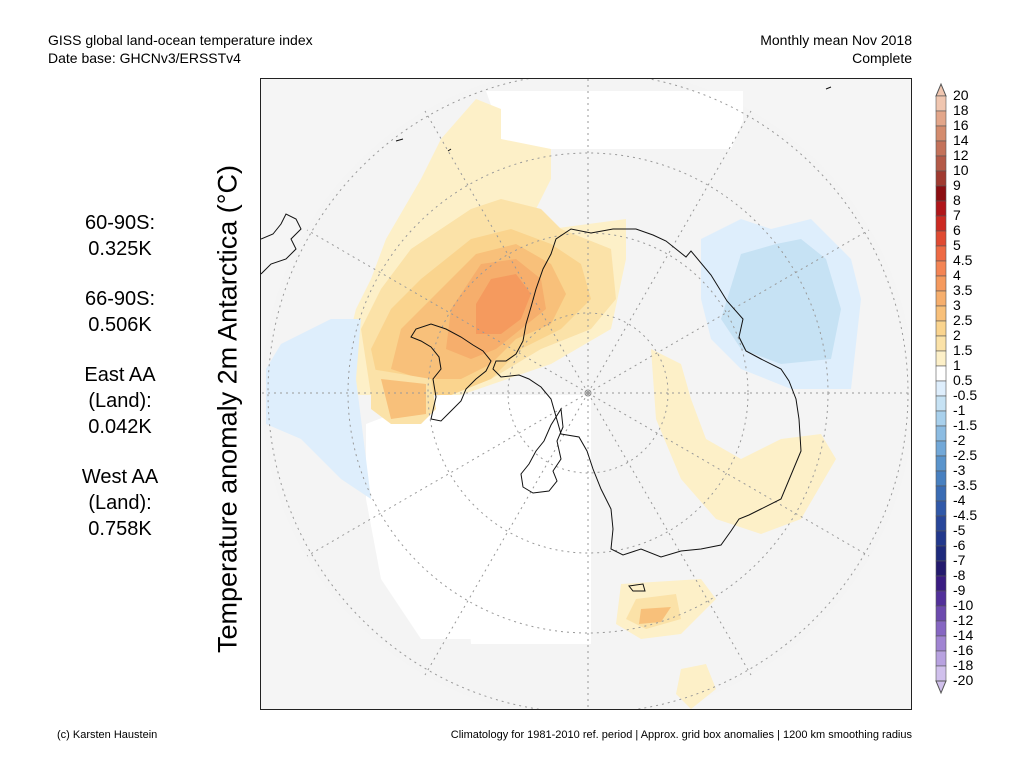  I want to click on legend-tick-label: -2.5, so click(965, 455).